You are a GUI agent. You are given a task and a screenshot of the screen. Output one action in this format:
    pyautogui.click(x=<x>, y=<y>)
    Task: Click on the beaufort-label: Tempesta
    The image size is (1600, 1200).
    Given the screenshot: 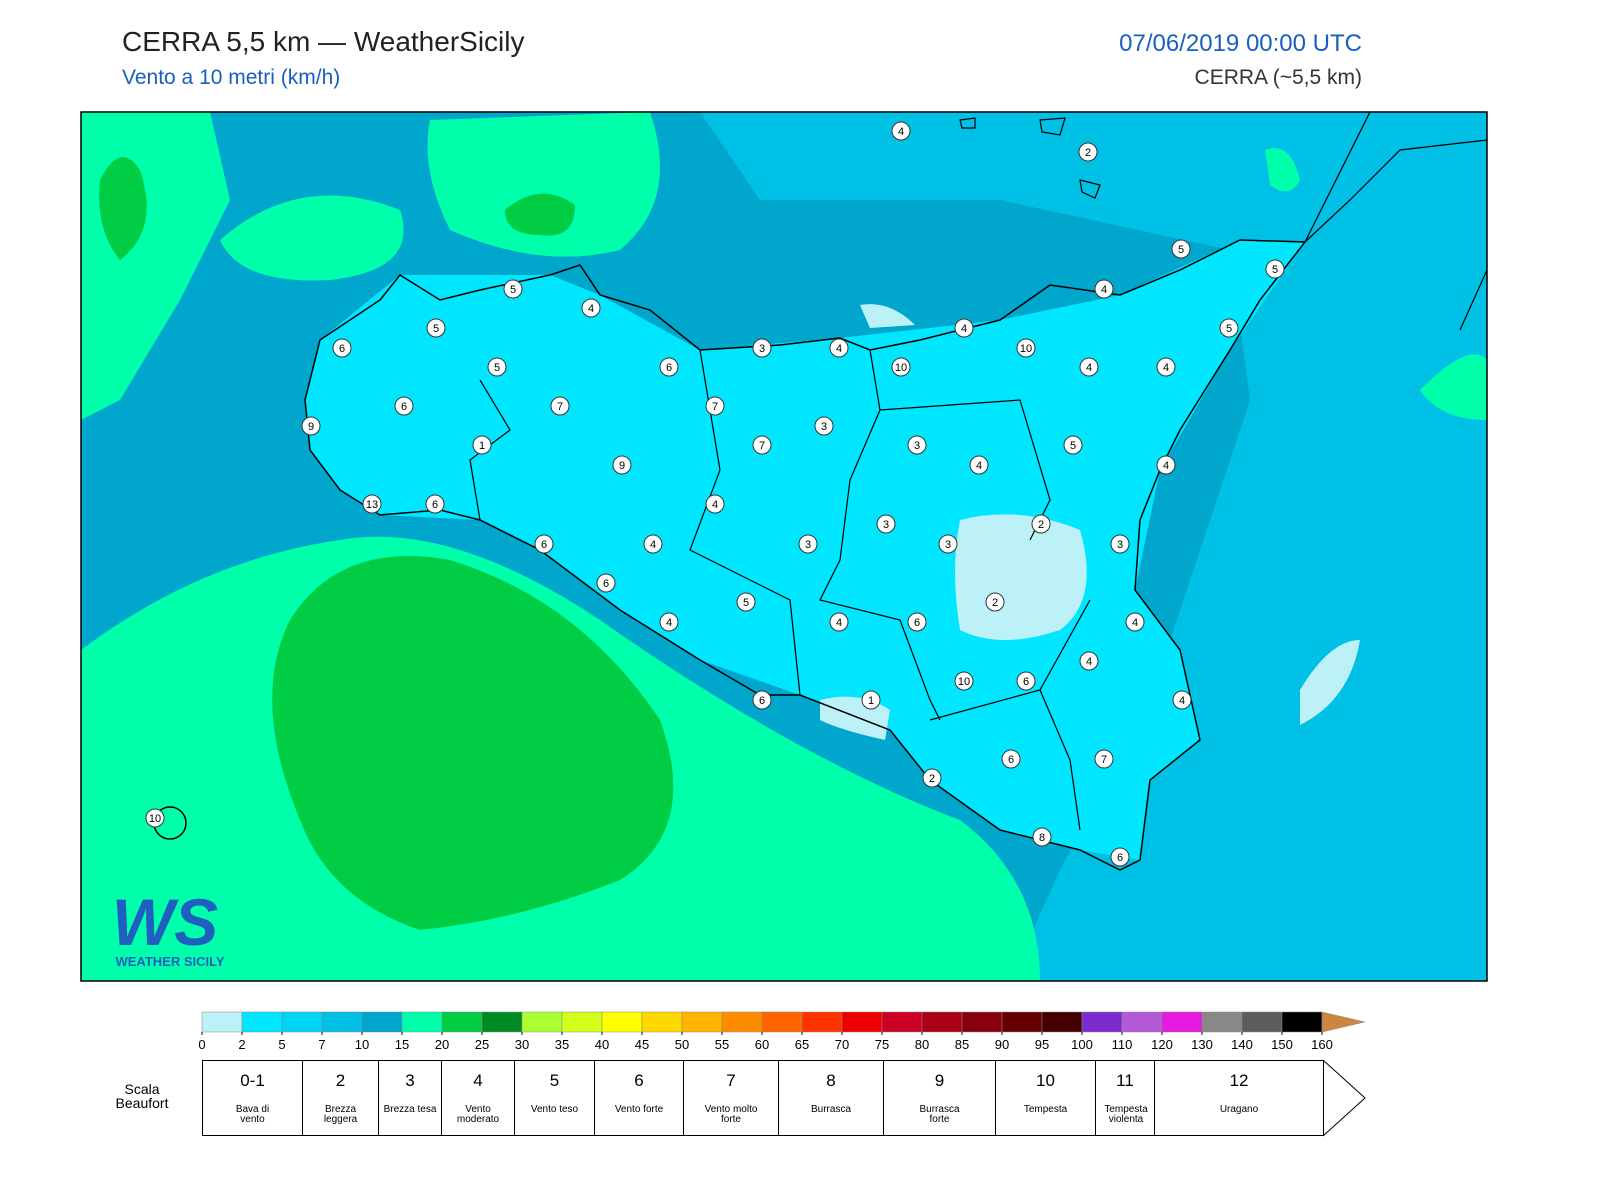 What is the action you would take?
    pyautogui.click(x=1045, y=1109)
    